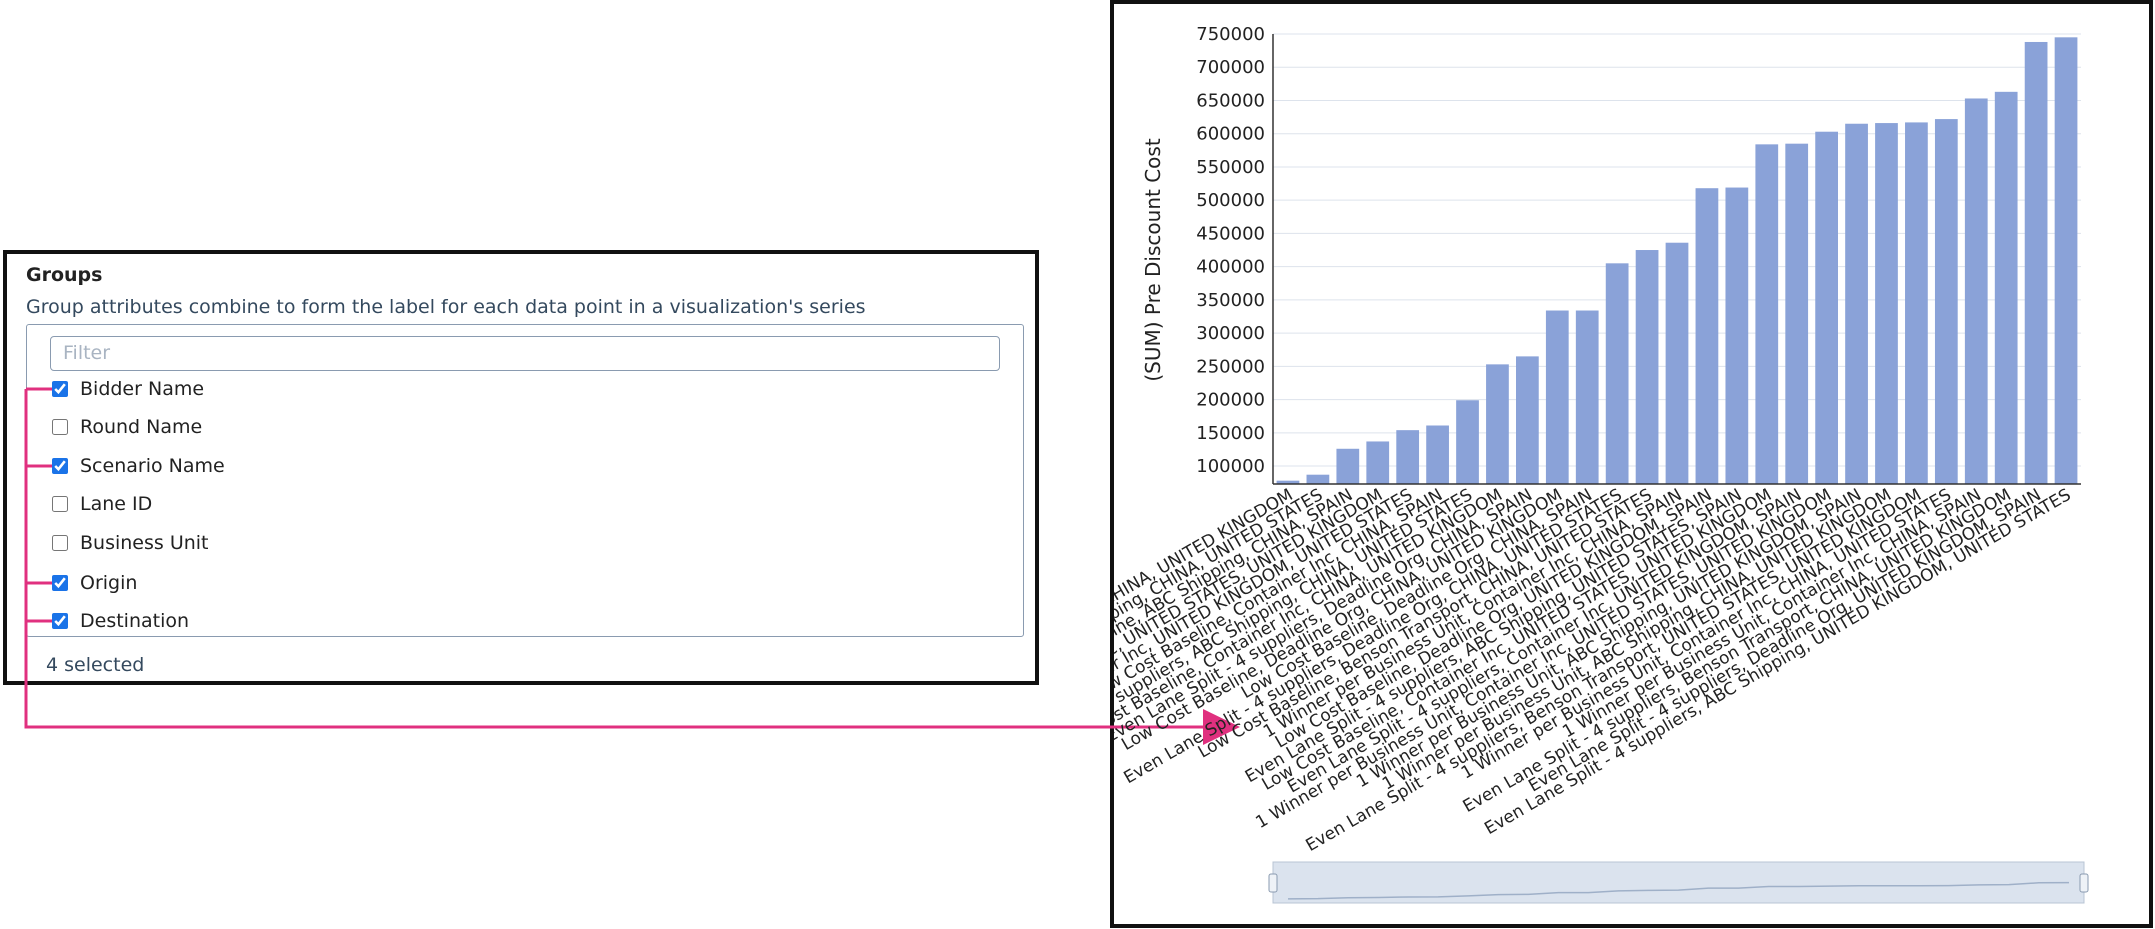 Image resolution: width=2155 pixels, height=929 pixels. What do you see at coordinates (95, 665) in the screenshot?
I see `selected-count: 4 selected` at bounding box center [95, 665].